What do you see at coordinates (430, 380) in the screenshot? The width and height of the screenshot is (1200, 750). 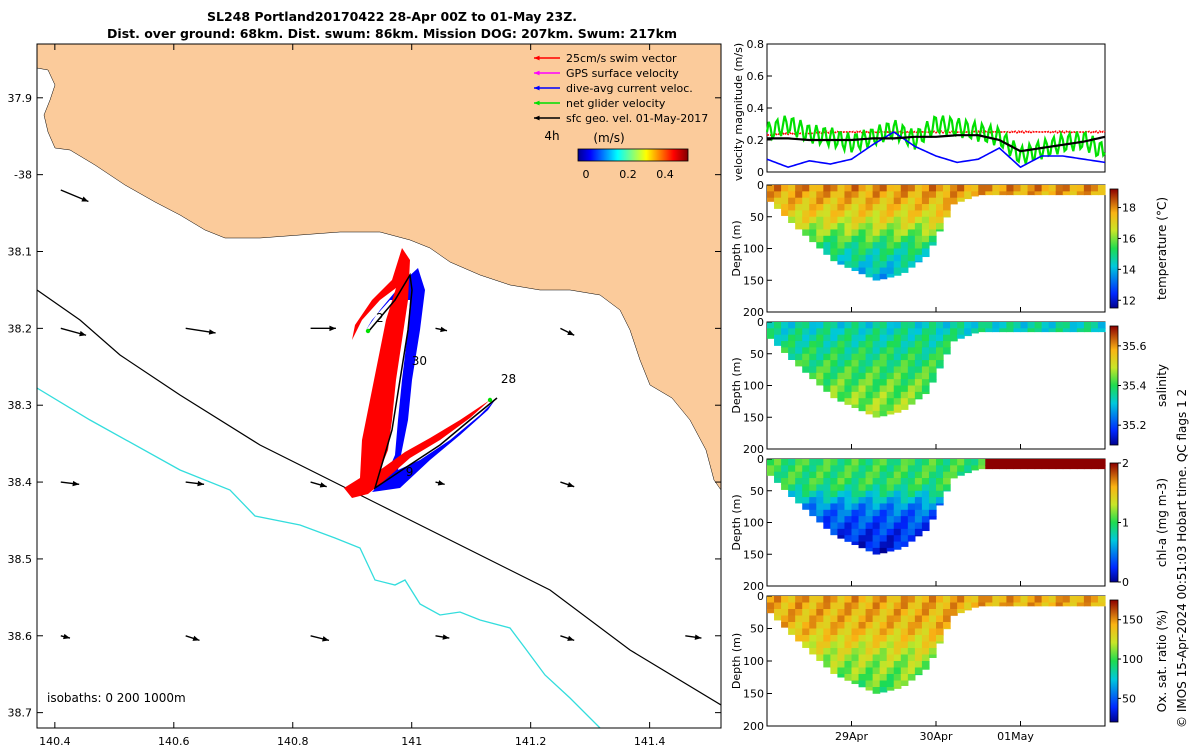 I see `dive-avg-current-swath` at bounding box center [430, 380].